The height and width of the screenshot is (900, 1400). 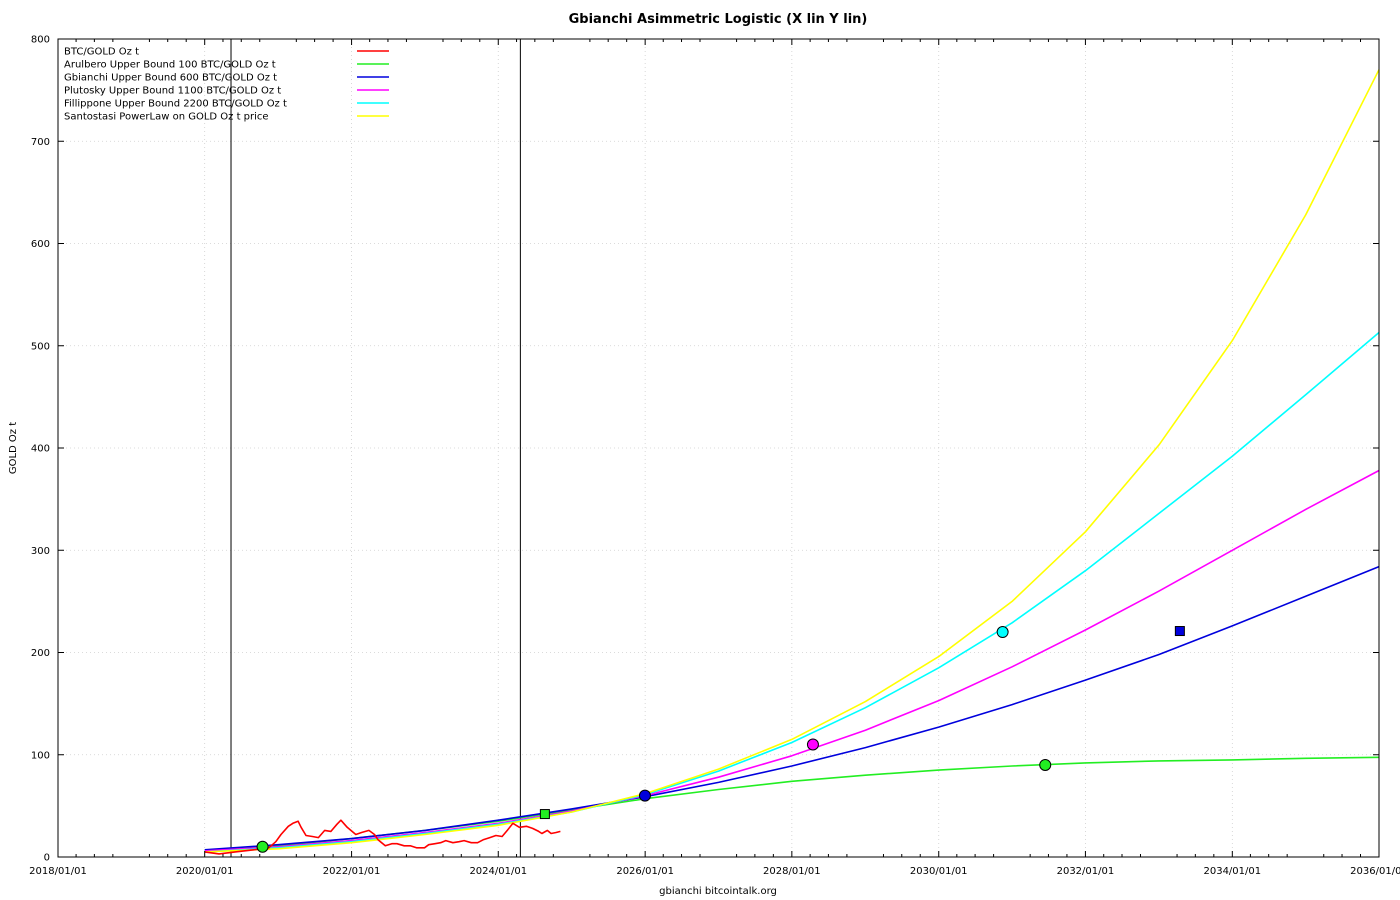 I want to click on x-axis-label: gbianchi bitcointalk.org, so click(x=718, y=891).